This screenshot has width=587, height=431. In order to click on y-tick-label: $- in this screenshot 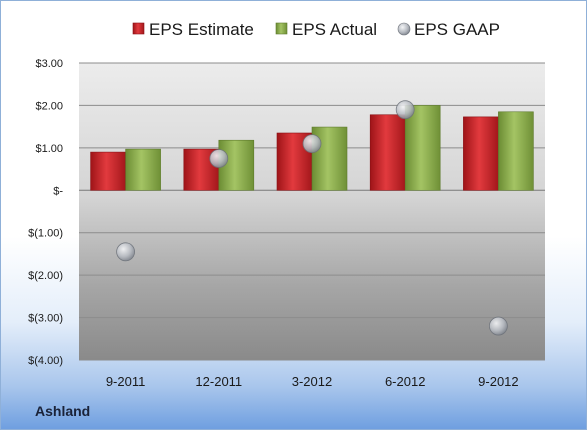, I will do `click(58, 191)`.